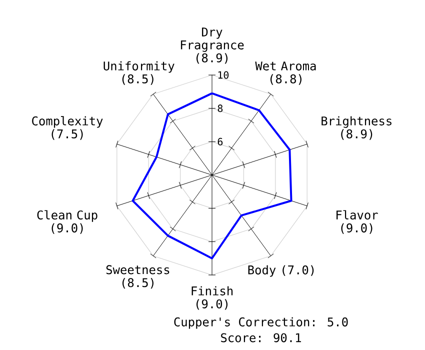 This screenshot has height=350, width=425. I want to click on y-tick-label: 8, so click(220, 108).